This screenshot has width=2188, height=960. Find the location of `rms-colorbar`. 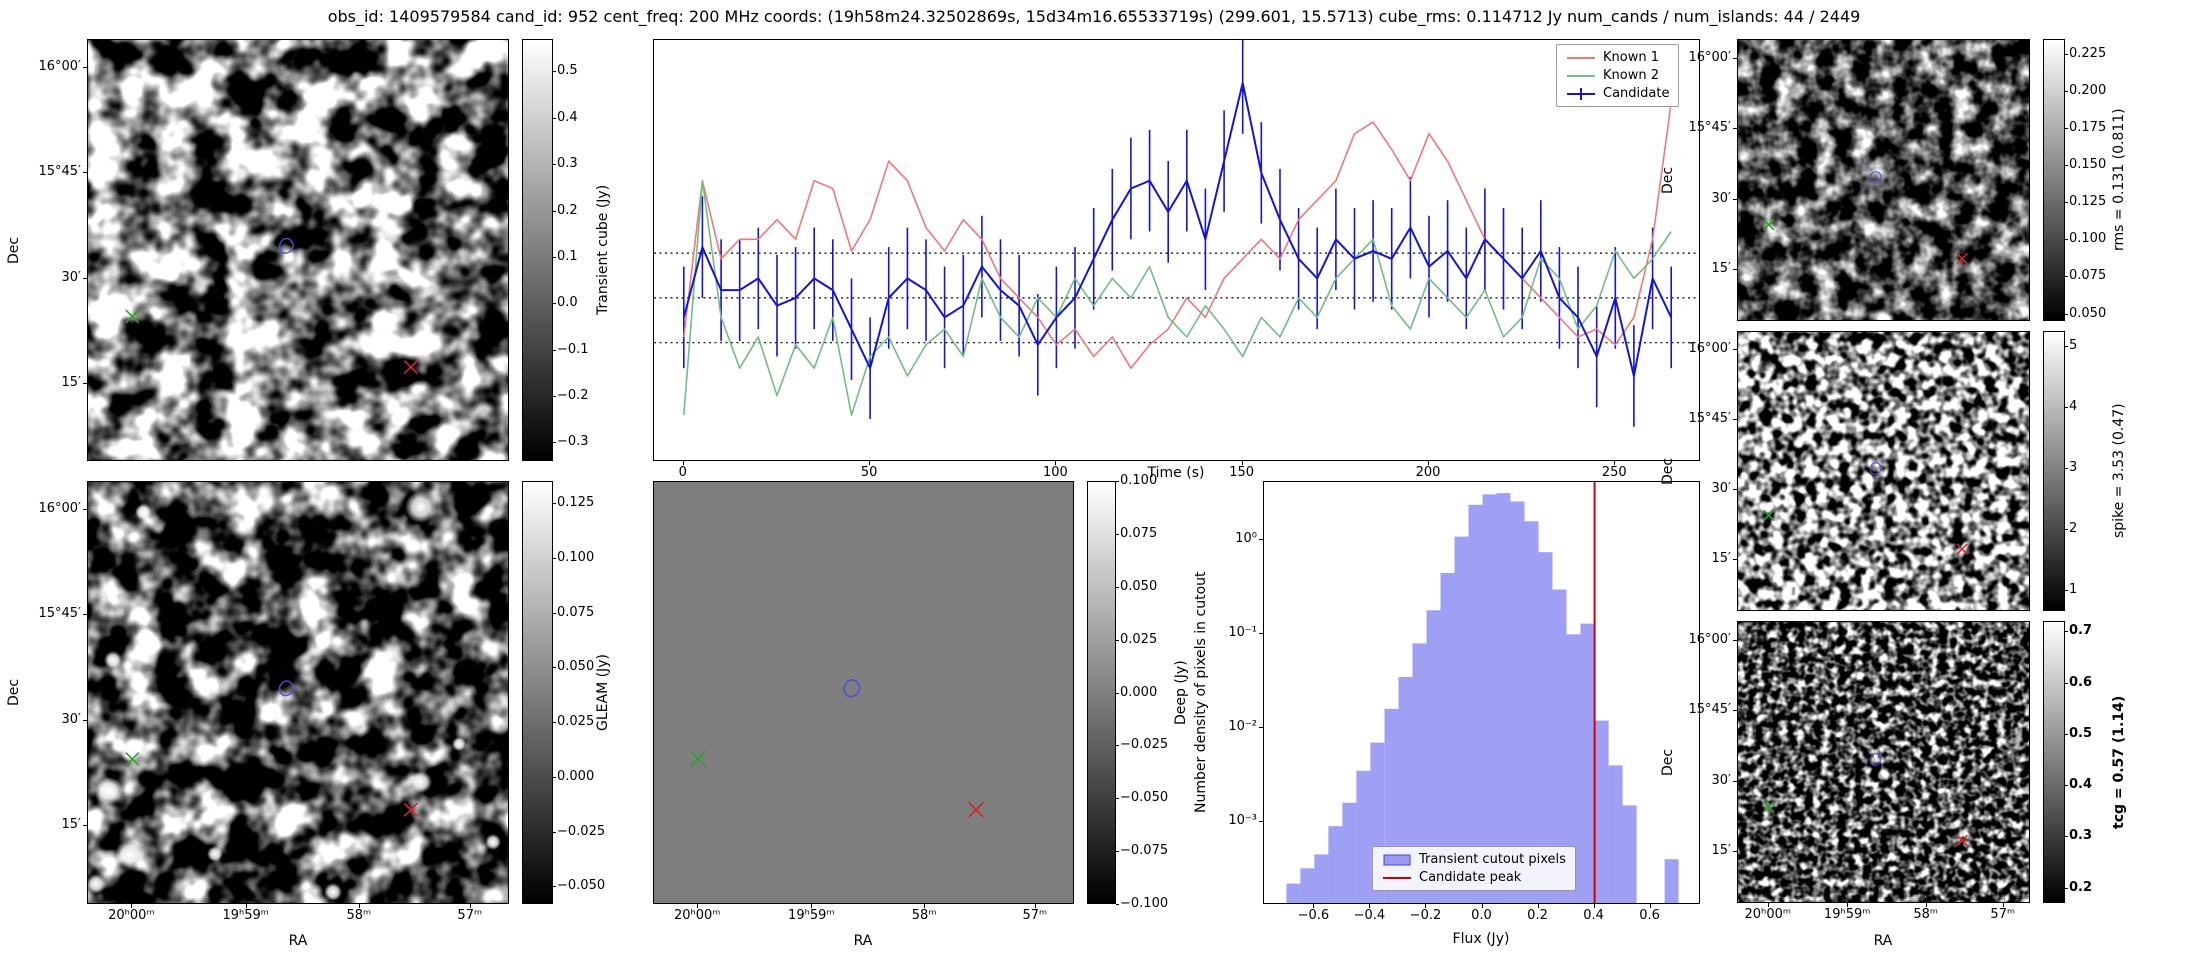

rms-colorbar is located at coordinates (2054, 180).